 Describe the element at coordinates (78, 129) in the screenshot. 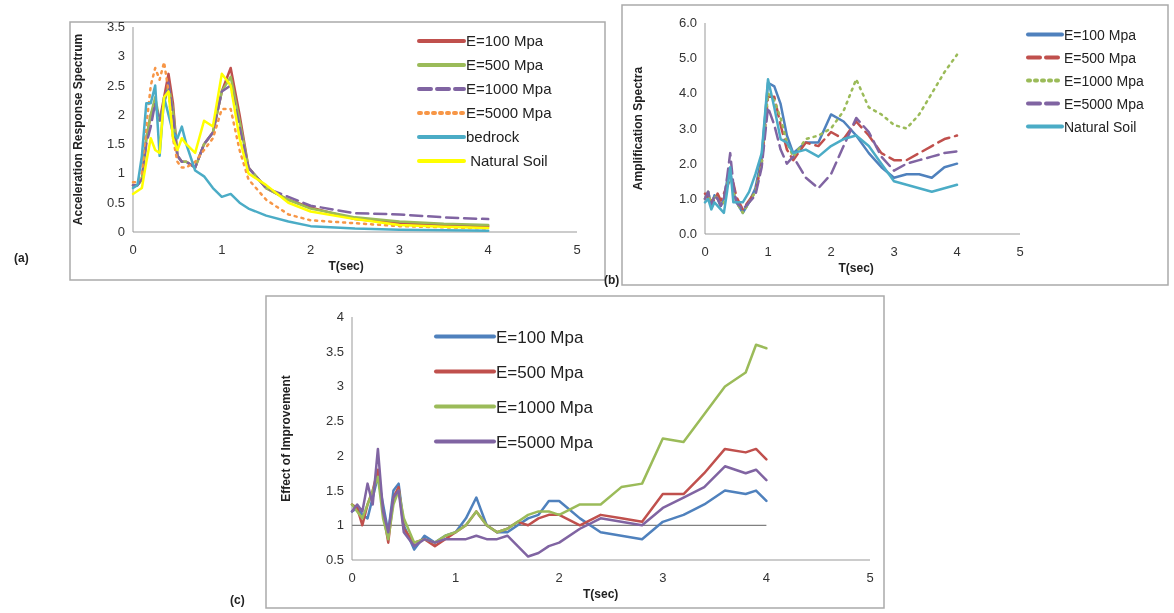

I see `y-axis-title: Acceleration Response Spectrum` at that location.